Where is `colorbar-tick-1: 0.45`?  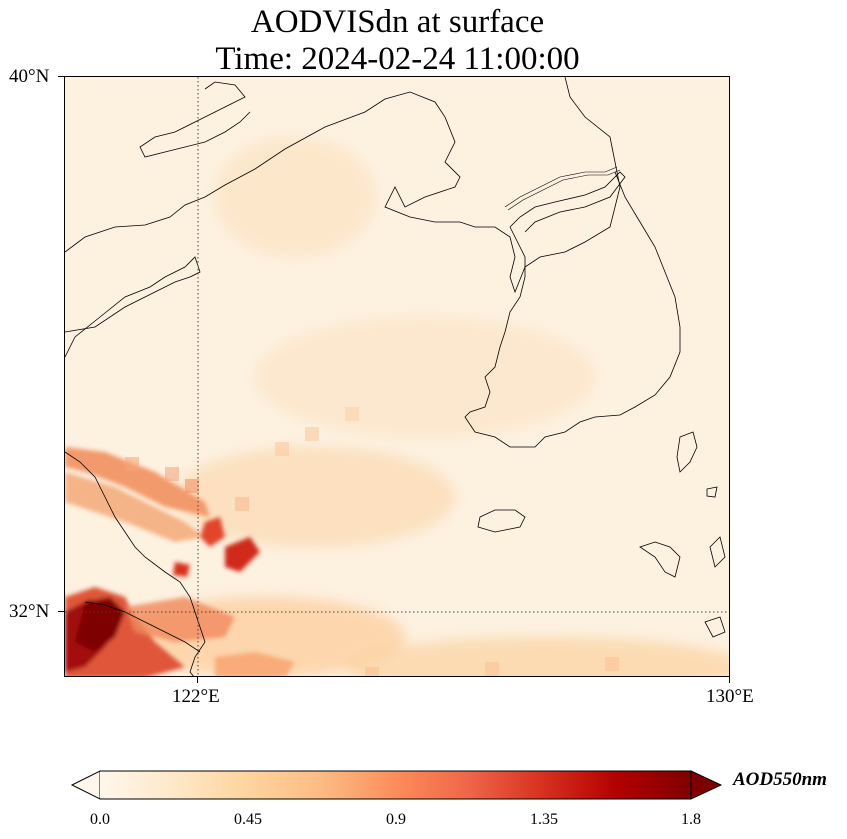
colorbar-tick-1: 0.45 is located at coordinates (248, 819).